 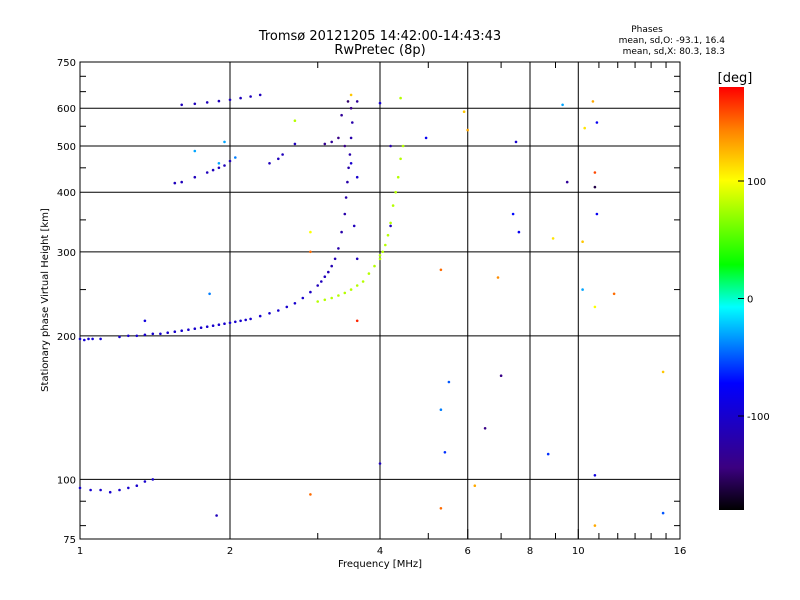 What do you see at coordinates (674, 52) in the screenshot?
I see `phases-x-stats: mean, sd,X: 80.3, 18.3` at bounding box center [674, 52].